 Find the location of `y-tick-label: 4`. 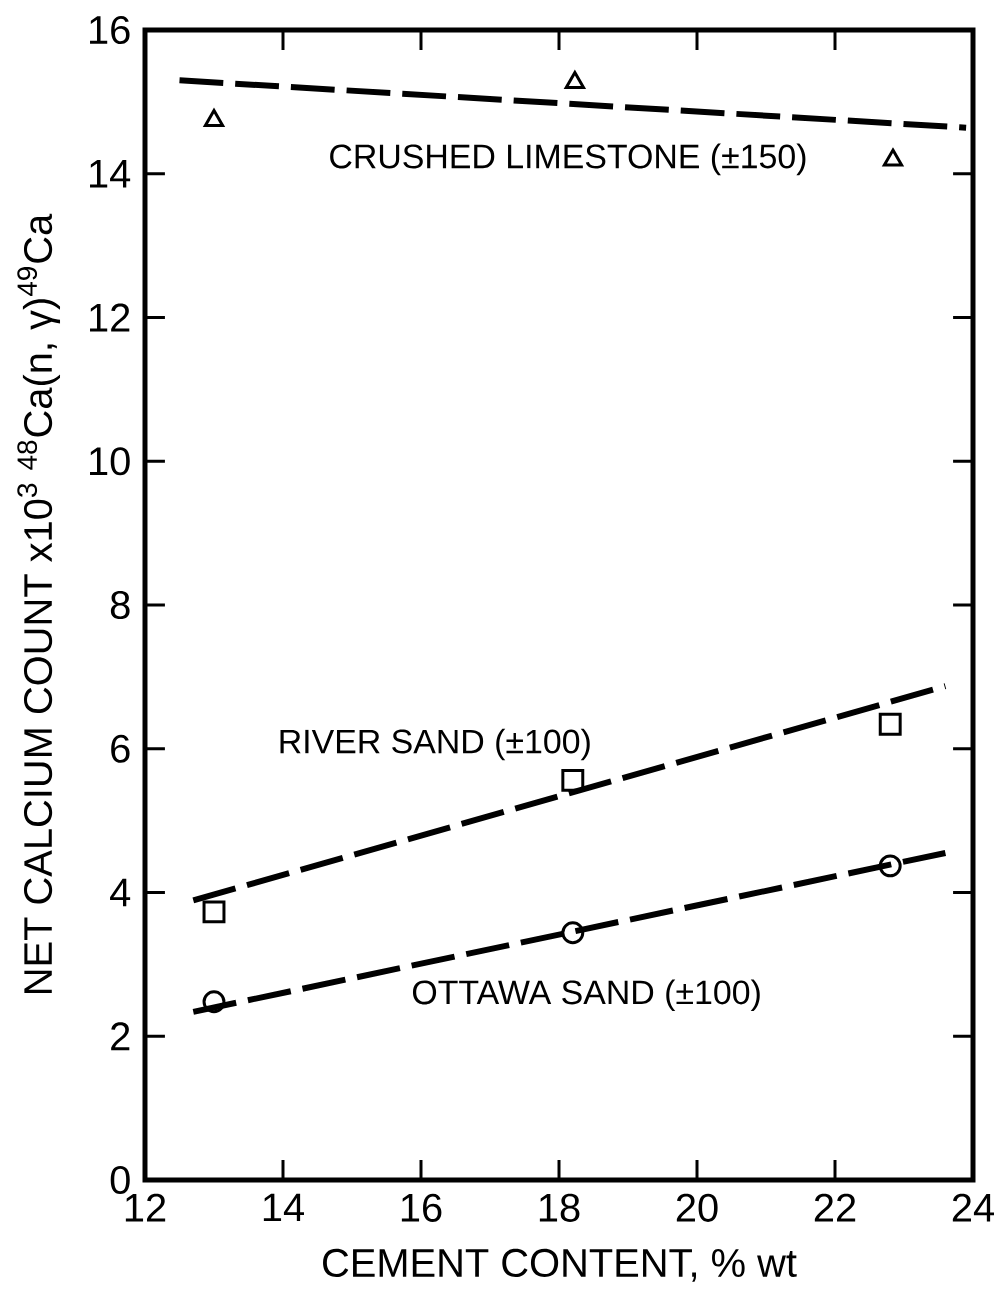

y-tick-label: 4 is located at coordinates (119, 892).